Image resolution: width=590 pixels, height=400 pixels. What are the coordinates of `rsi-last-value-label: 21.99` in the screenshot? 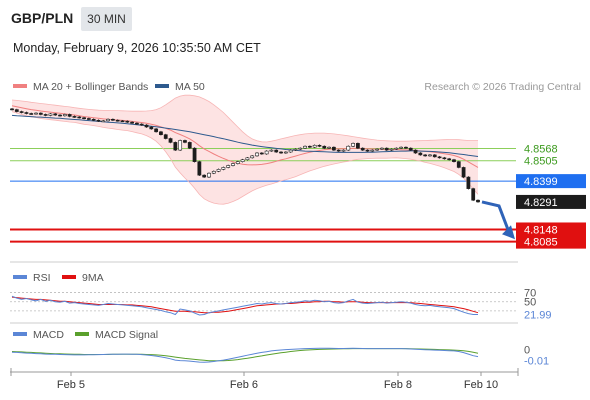 It's located at (538, 316).